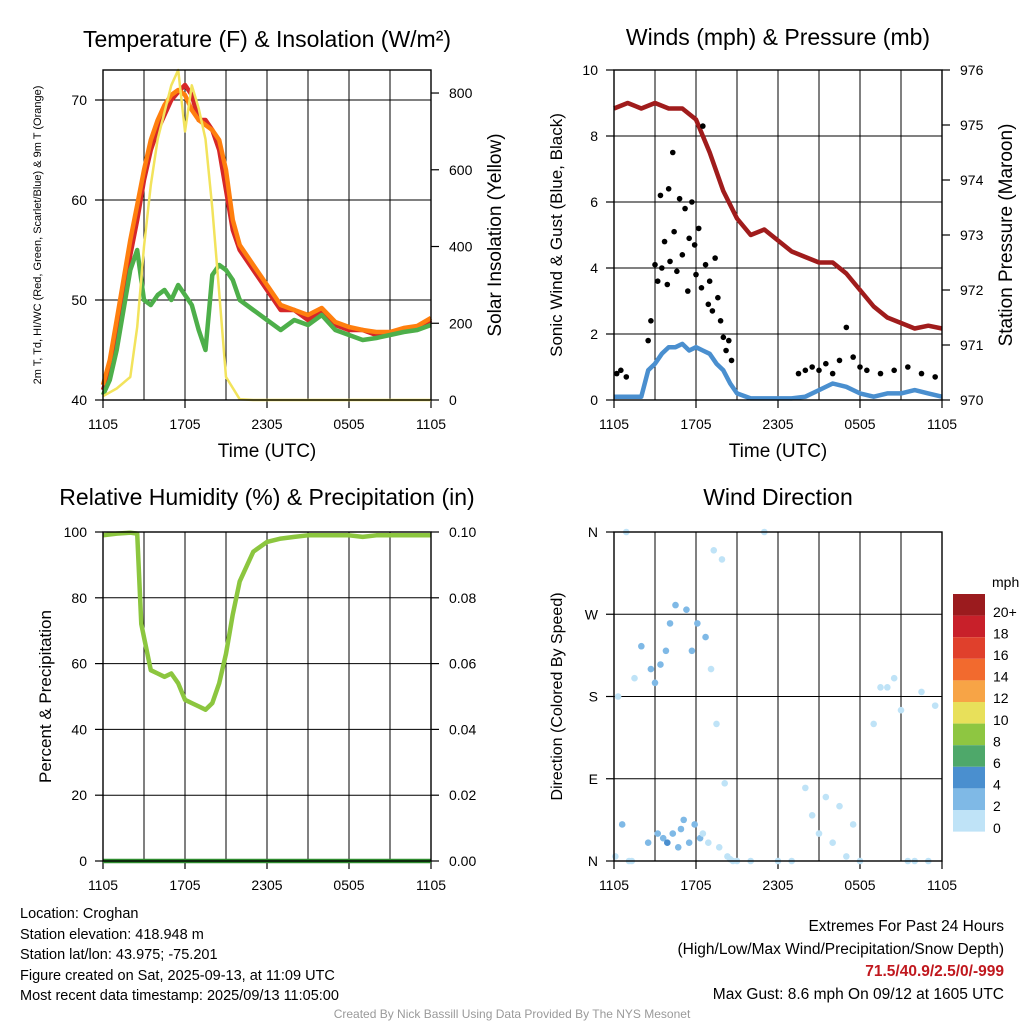 Image resolution: width=1024 pixels, height=1024 pixels. What do you see at coordinates (594, 268) in the screenshot?
I see `y-tick-label: 4` at bounding box center [594, 268].